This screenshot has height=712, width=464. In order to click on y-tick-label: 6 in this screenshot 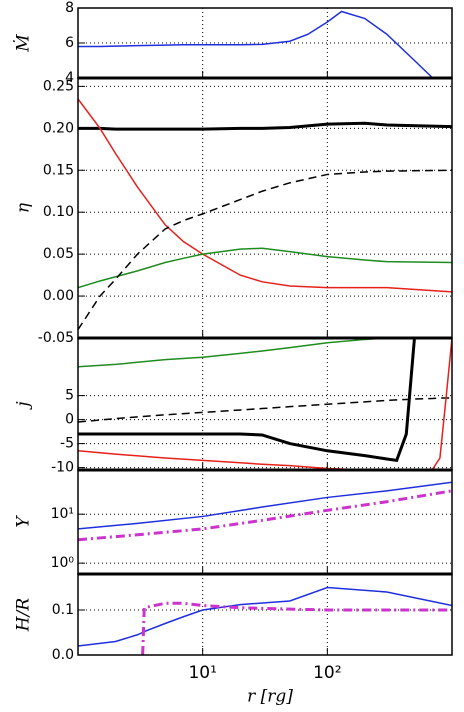, I will do `click(69, 43)`.